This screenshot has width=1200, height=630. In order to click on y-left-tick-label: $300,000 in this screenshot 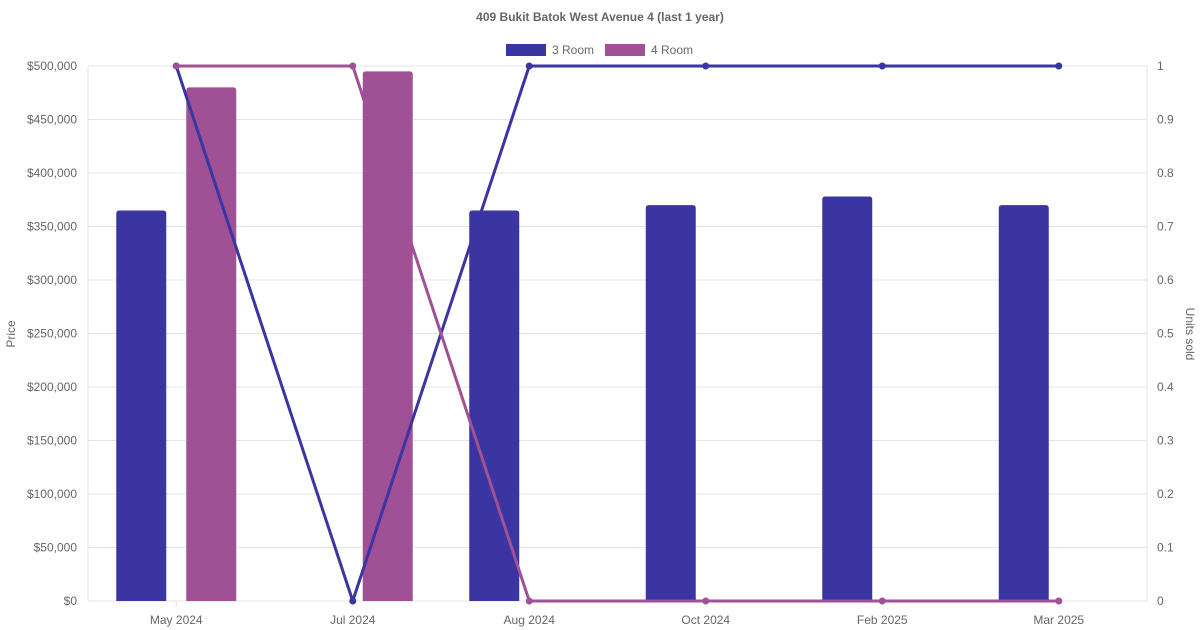, I will do `click(52, 280)`.